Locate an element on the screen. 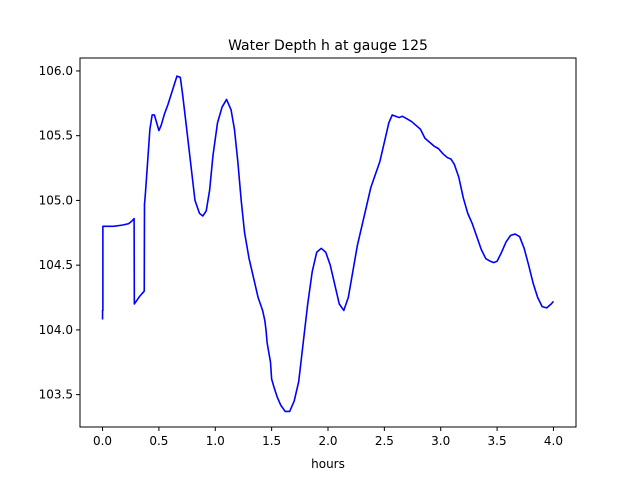  x-tick-label: 4.0 is located at coordinates (553, 441).